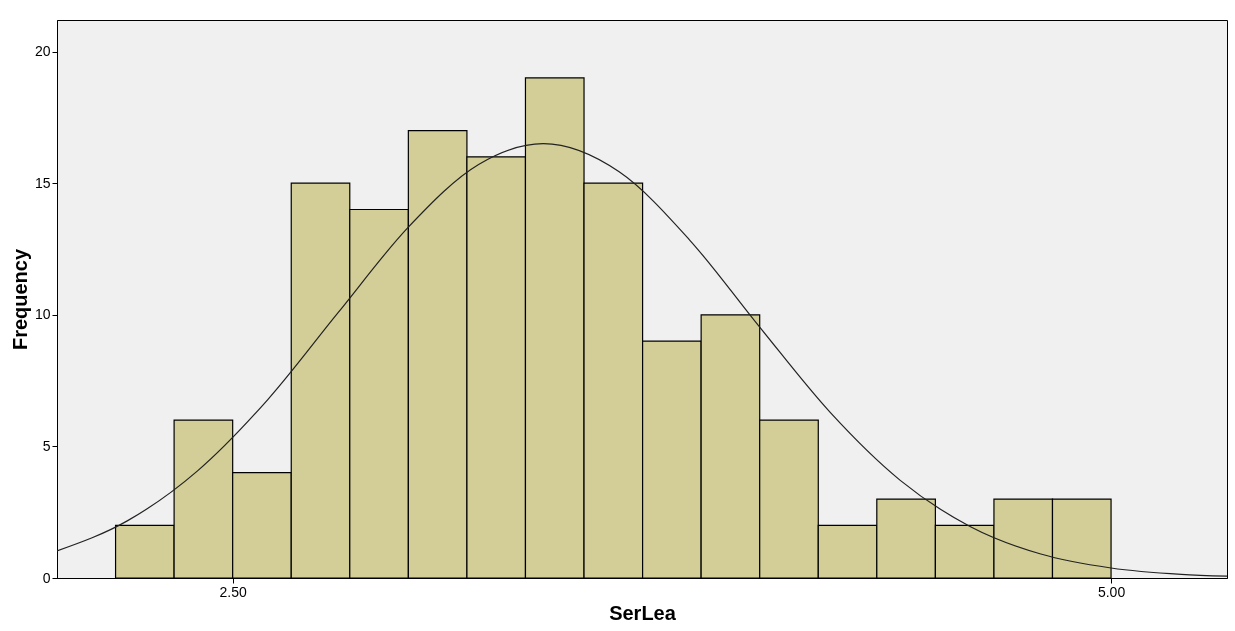 Image resolution: width=1235 pixels, height=631 pixels. Describe the element at coordinates (643, 612) in the screenshot. I see `x-axis-title: SerLea` at that location.